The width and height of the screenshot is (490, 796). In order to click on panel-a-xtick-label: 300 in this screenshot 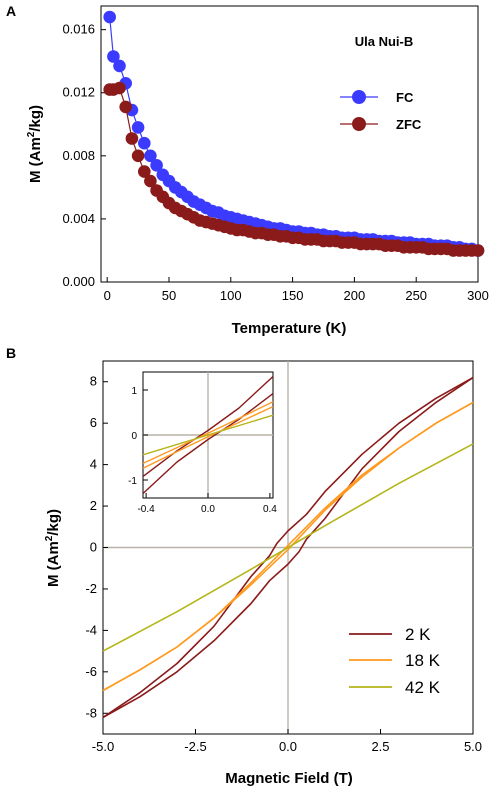, I will do `click(478, 295)`.